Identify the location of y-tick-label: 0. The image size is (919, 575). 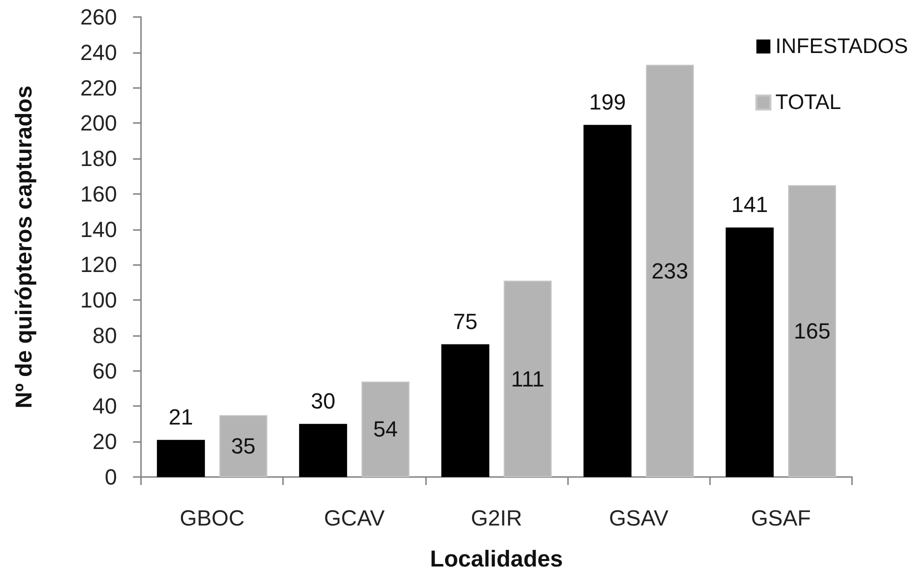
(110, 477).